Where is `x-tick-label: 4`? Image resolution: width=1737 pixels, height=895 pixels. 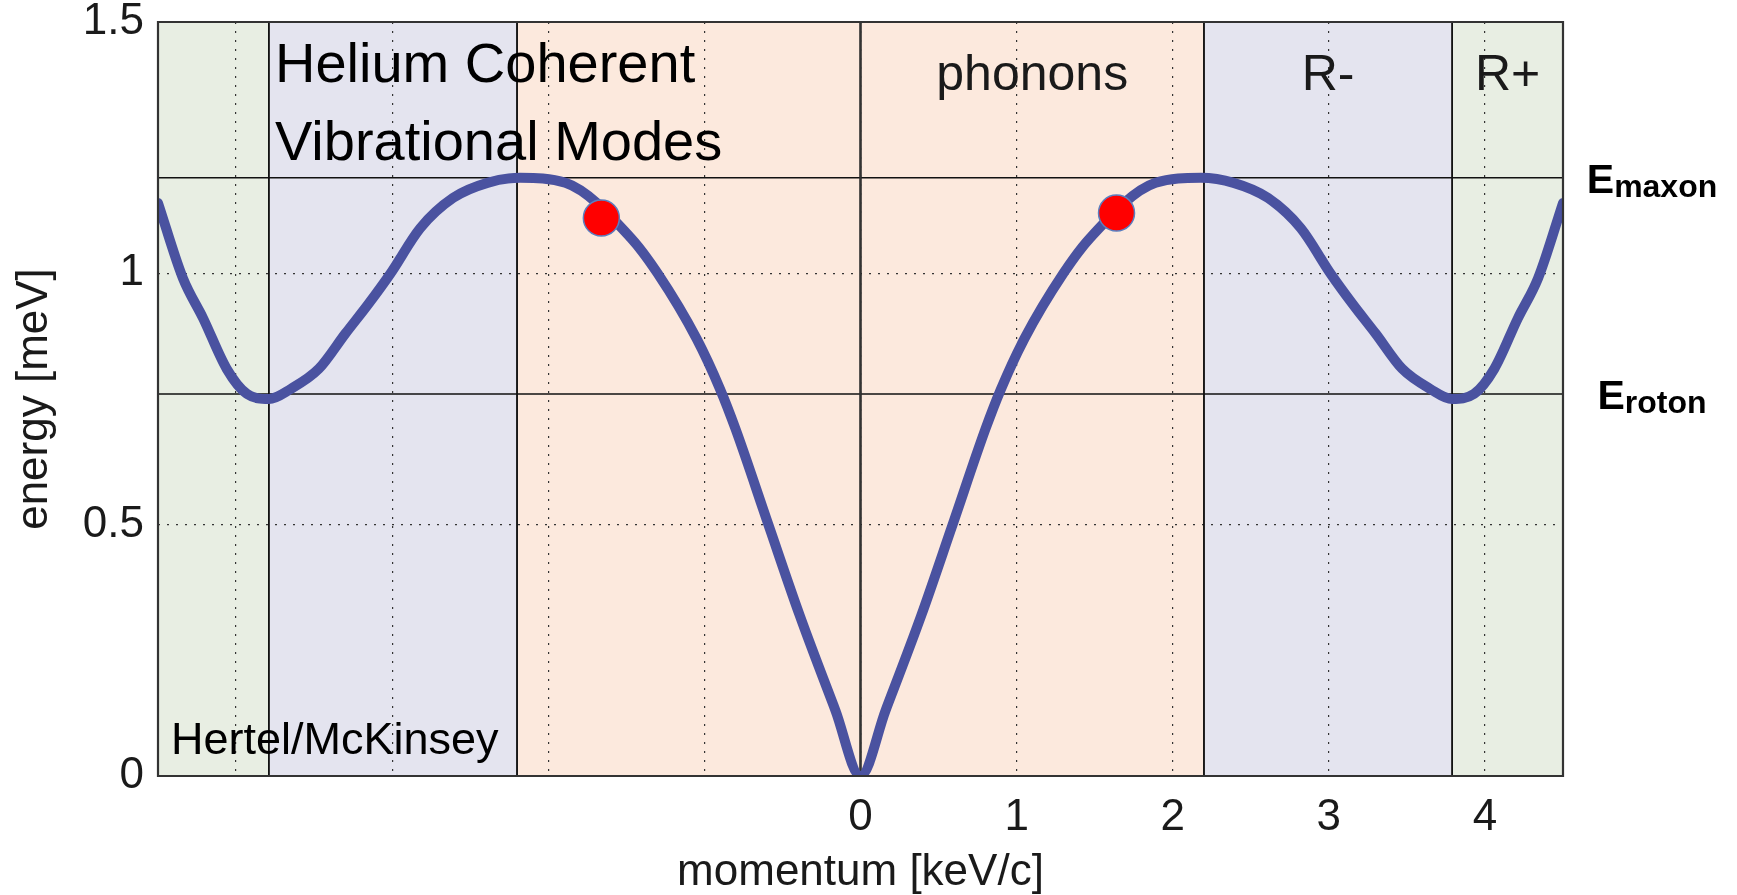 x-tick-label: 4 is located at coordinates (1485, 814).